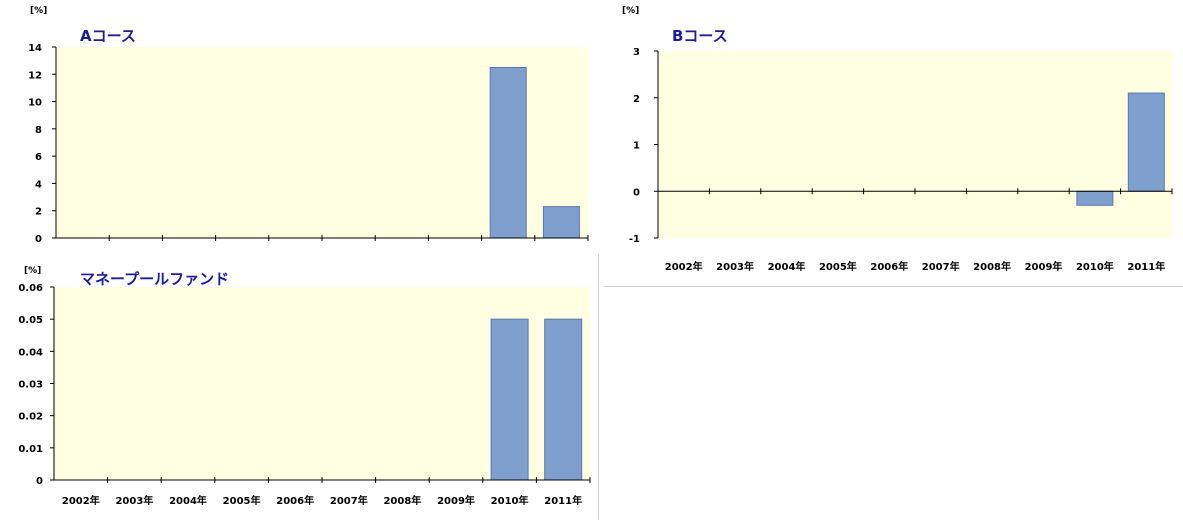 The height and width of the screenshot is (520, 1183). Describe the element at coordinates (30, 288) in the screenshot. I see `chart-m-y-tick-label: 0.06` at that location.